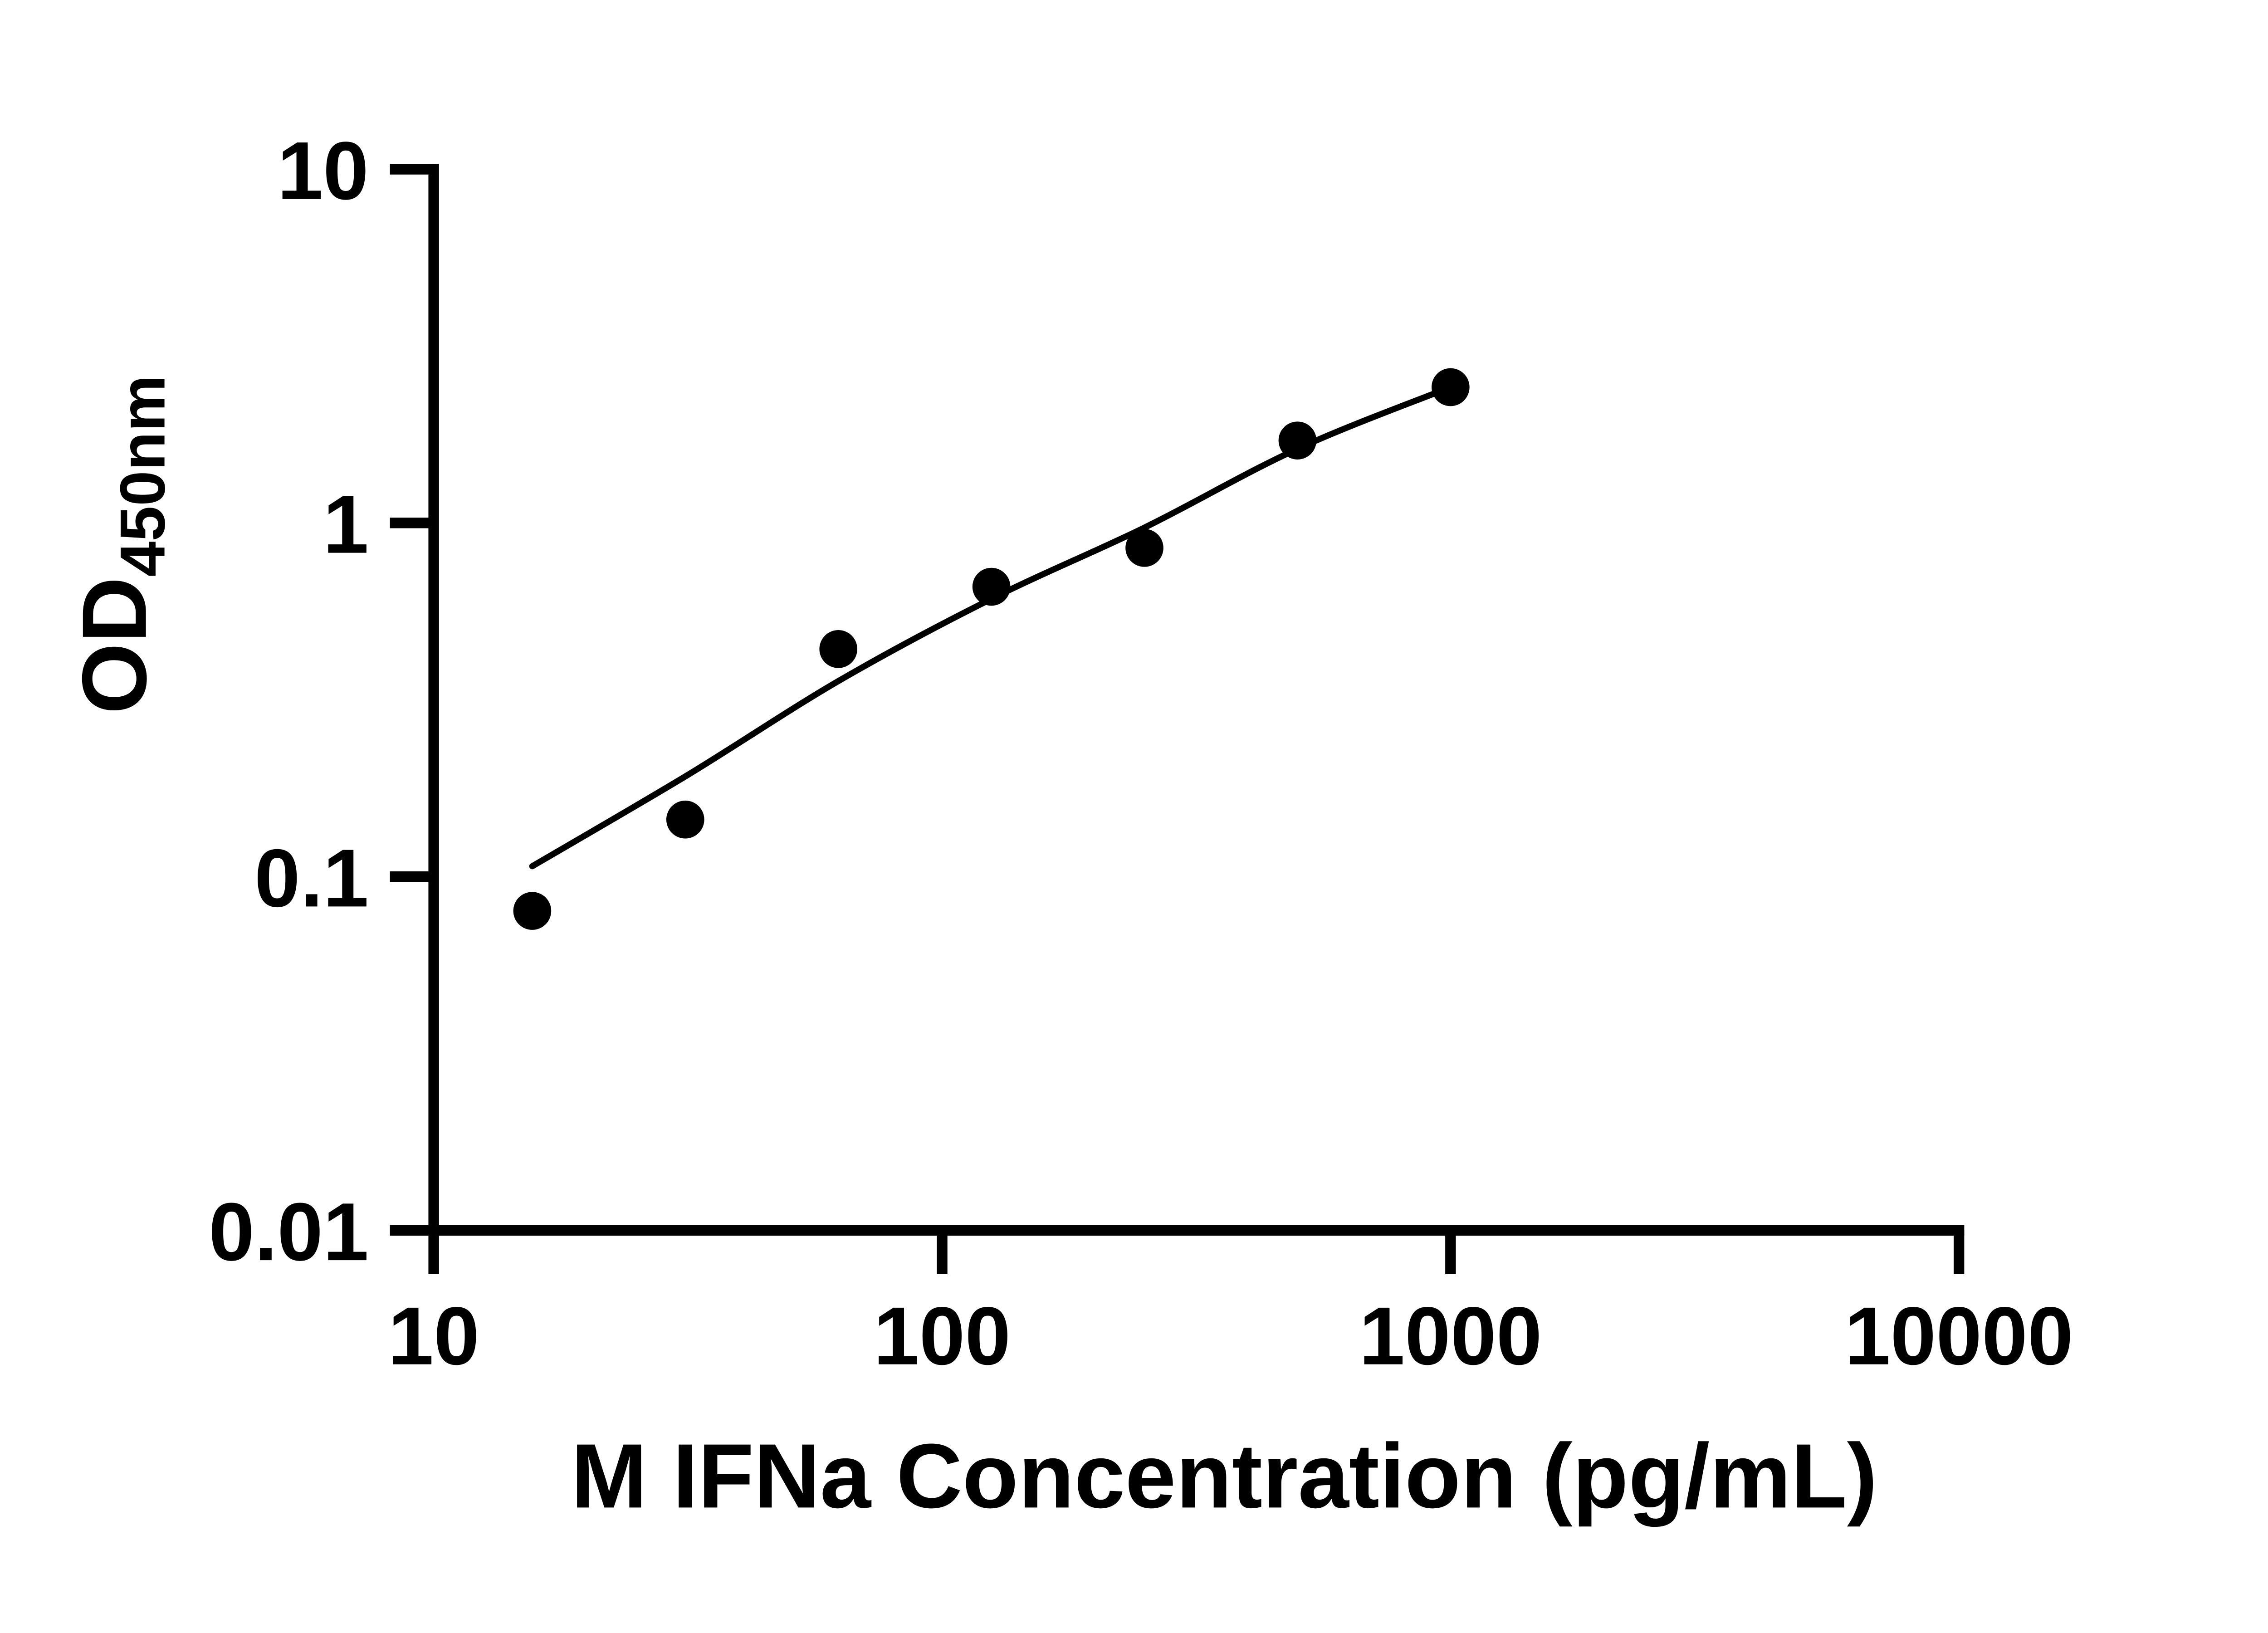  Describe the element at coordinates (1959, 1336) in the screenshot. I see `x-tick-label-10000: 10000` at that location.